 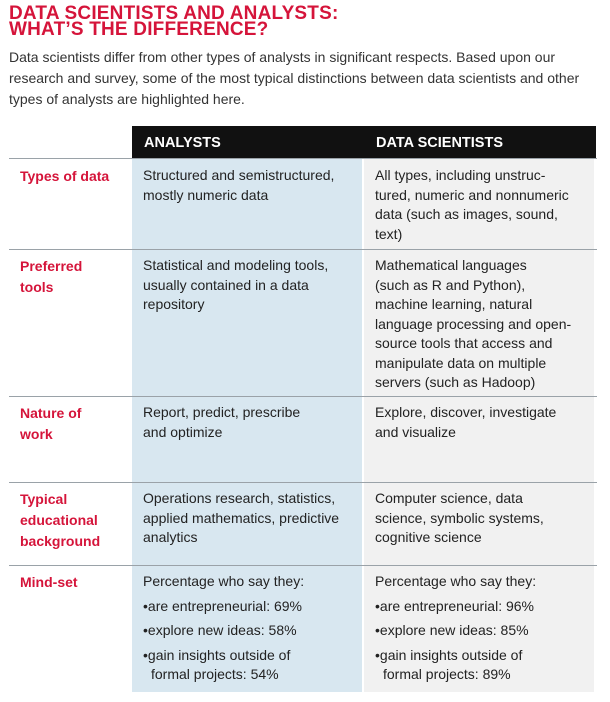 What do you see at coordinates (222, 605) in the screenshot?
I see `mindset-bullet: •are entrepreneurial: 69%` at bounding box center [222, 605].